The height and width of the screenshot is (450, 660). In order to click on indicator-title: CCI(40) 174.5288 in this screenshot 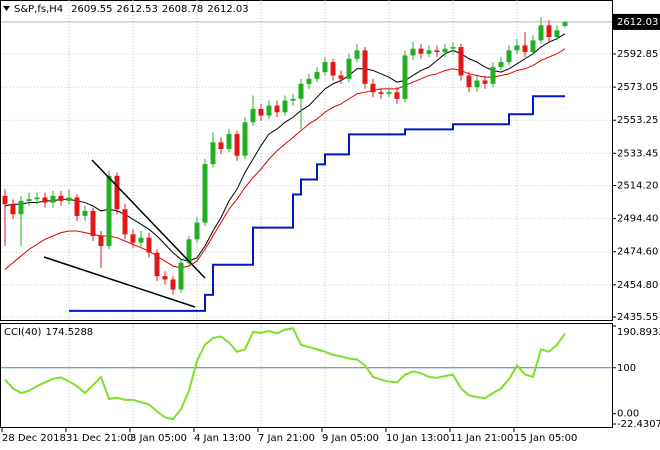, I will do `click(48, 332)`.